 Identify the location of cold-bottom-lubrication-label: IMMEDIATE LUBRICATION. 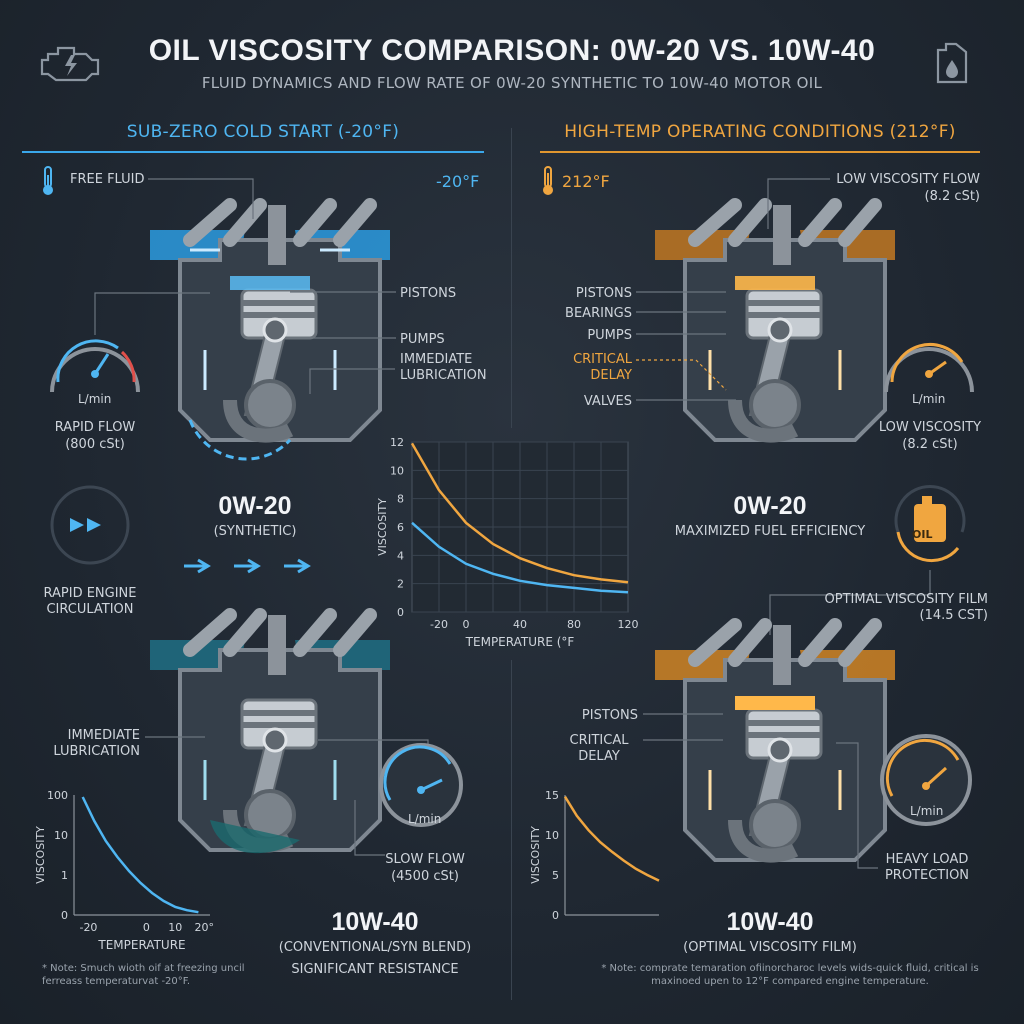
(96, 743).